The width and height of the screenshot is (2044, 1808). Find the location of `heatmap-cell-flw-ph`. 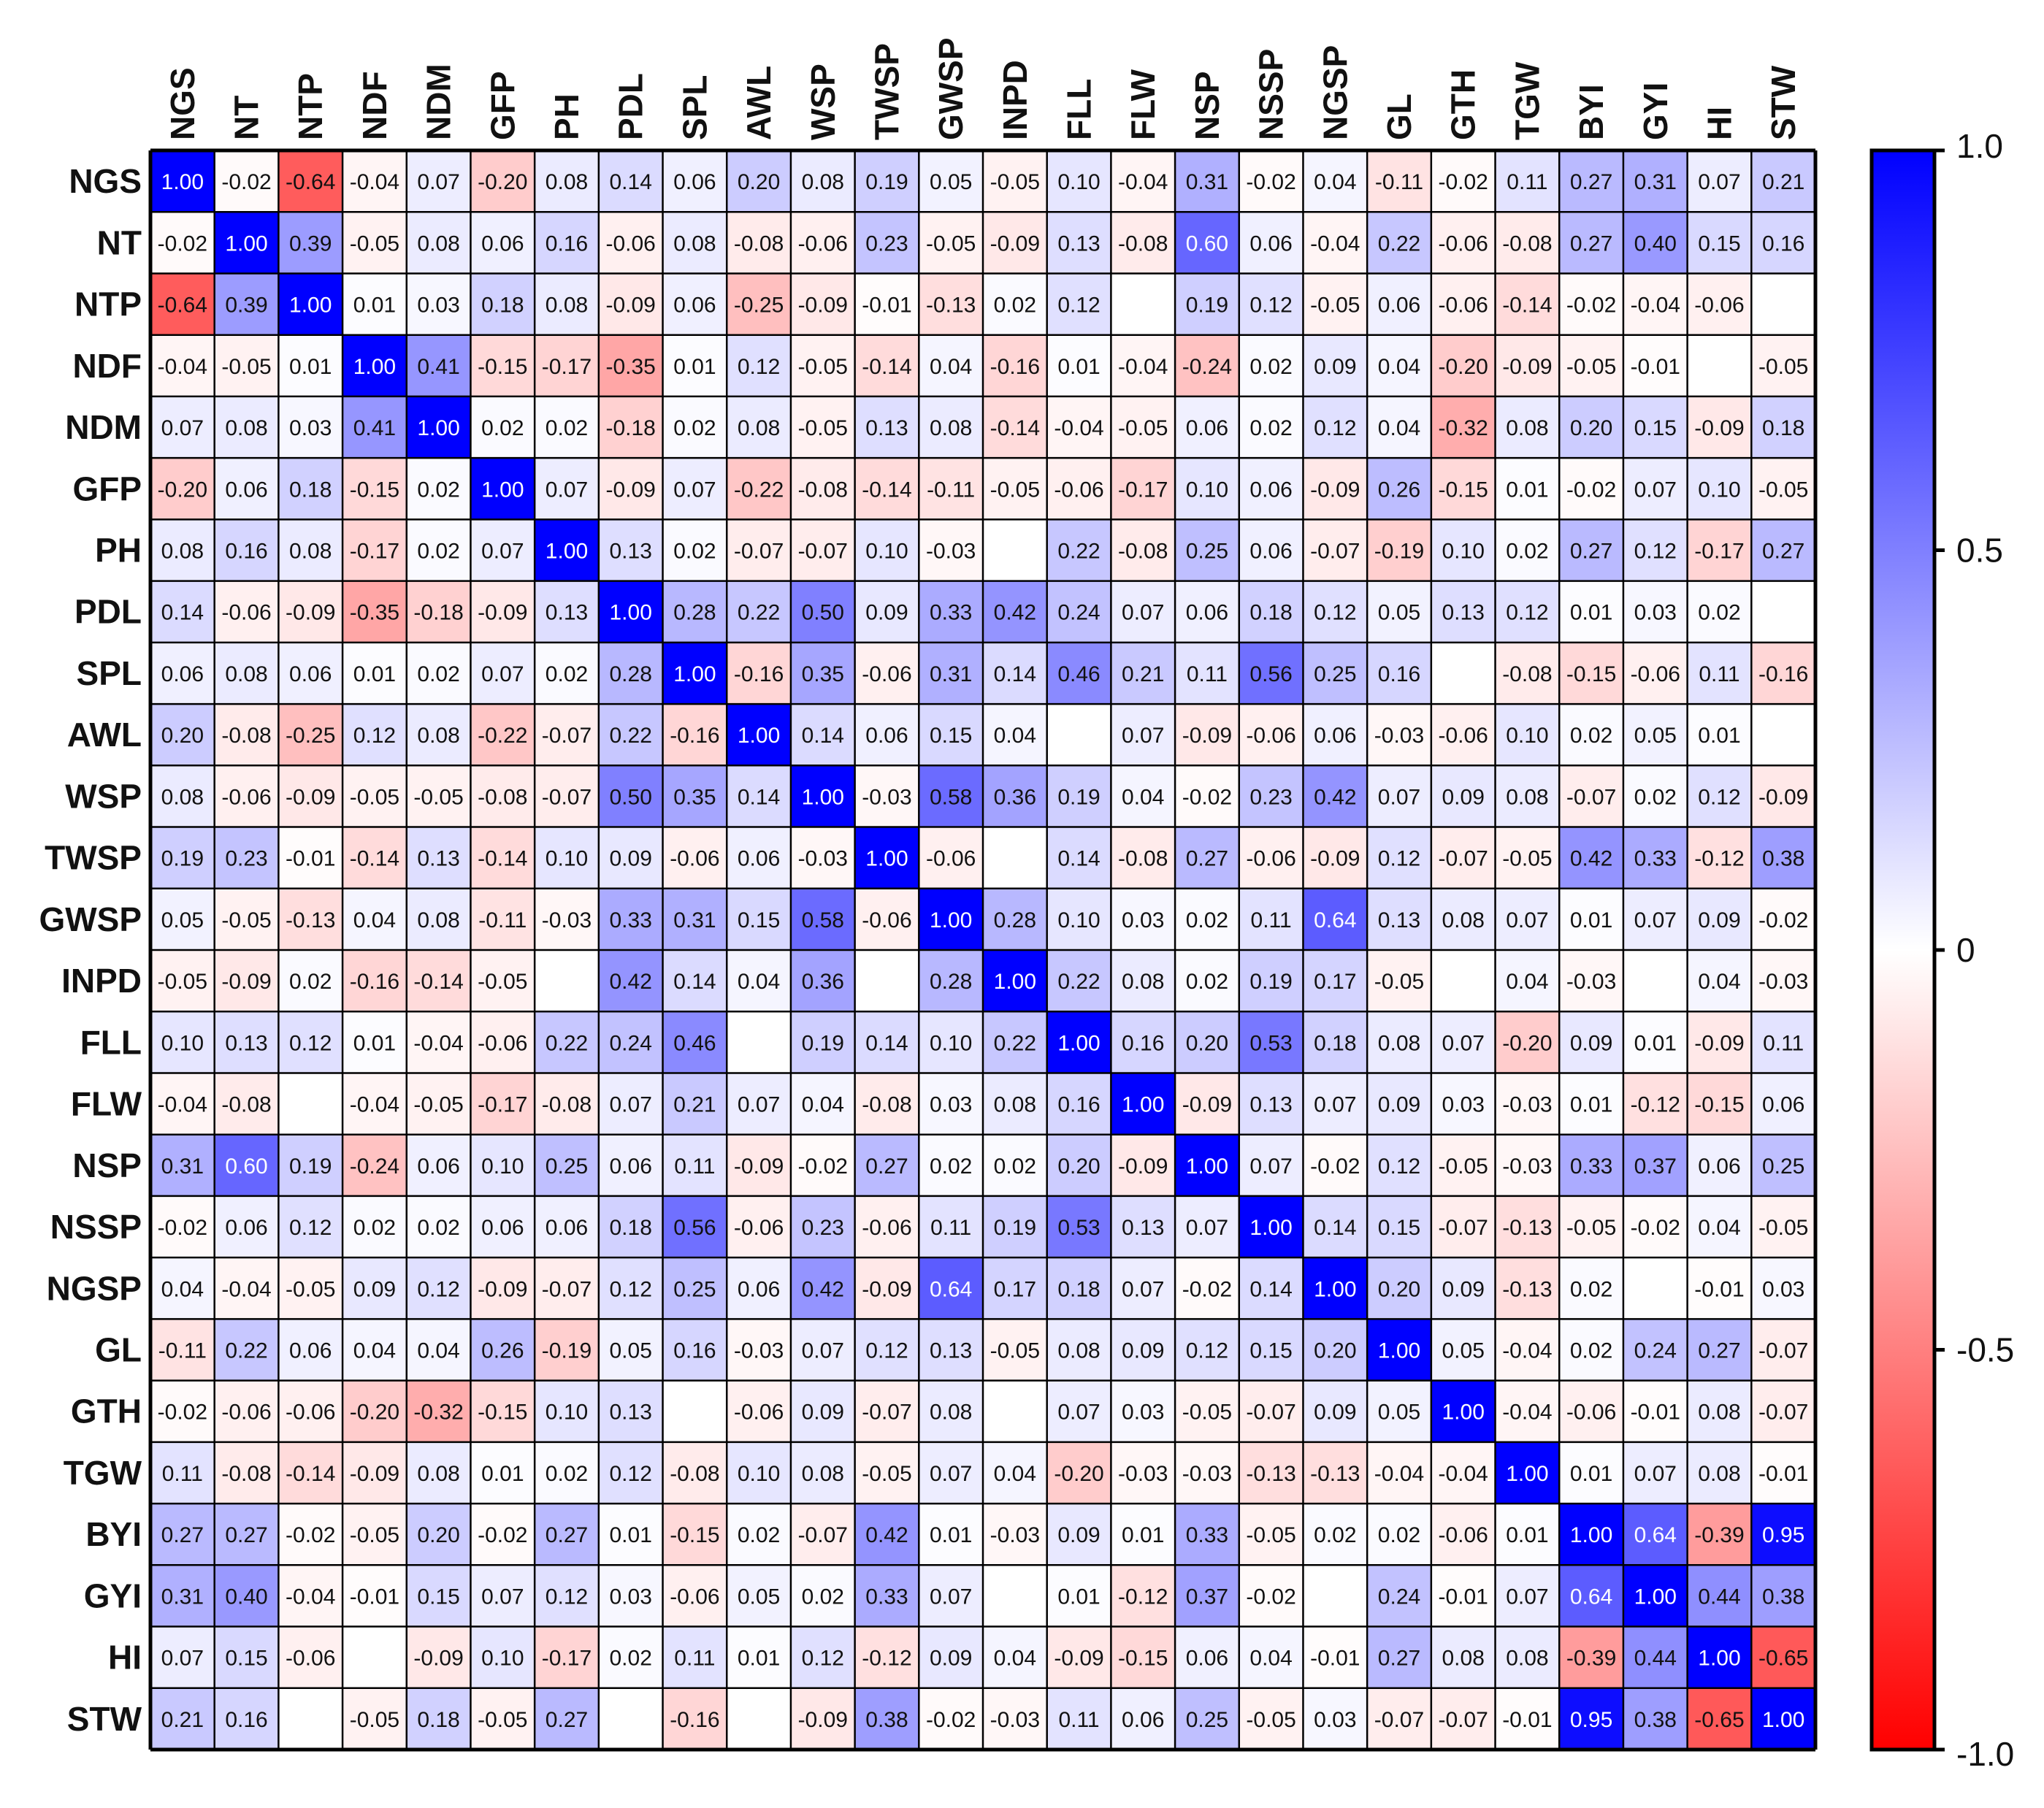

heatmap-cell-flw-ph is located at coordinates (567, 1104).